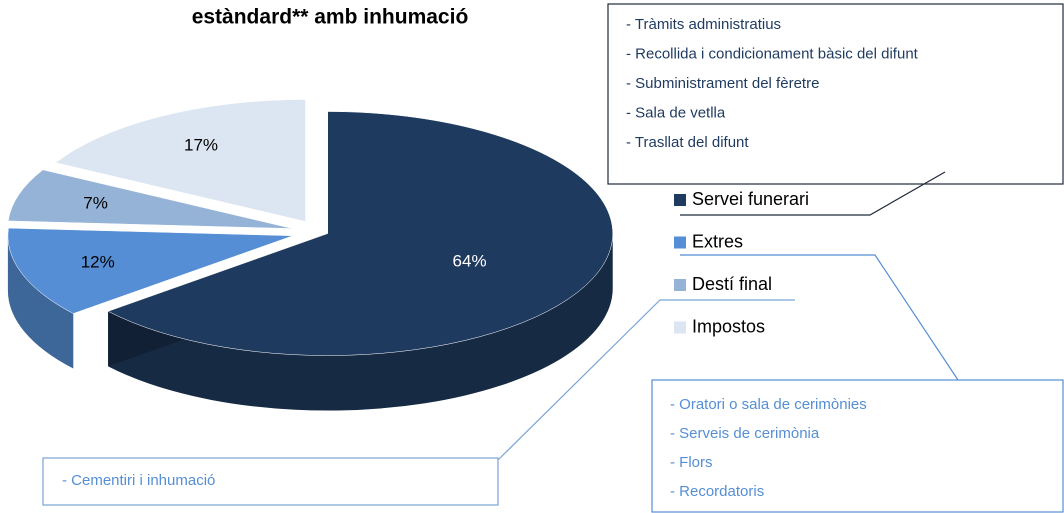 Image resolution: width=1064 pixels, height=513 pixels. What do you see at coordinates (676, 112) in the screenshot?
I see `callout-item: - Sala de vetlla` at bounding box center [676, 112].